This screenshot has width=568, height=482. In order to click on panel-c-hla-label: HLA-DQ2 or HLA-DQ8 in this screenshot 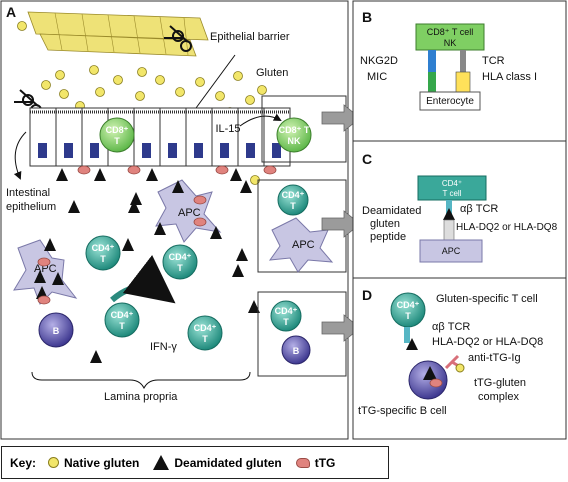, I will do `click(507, 227)`.